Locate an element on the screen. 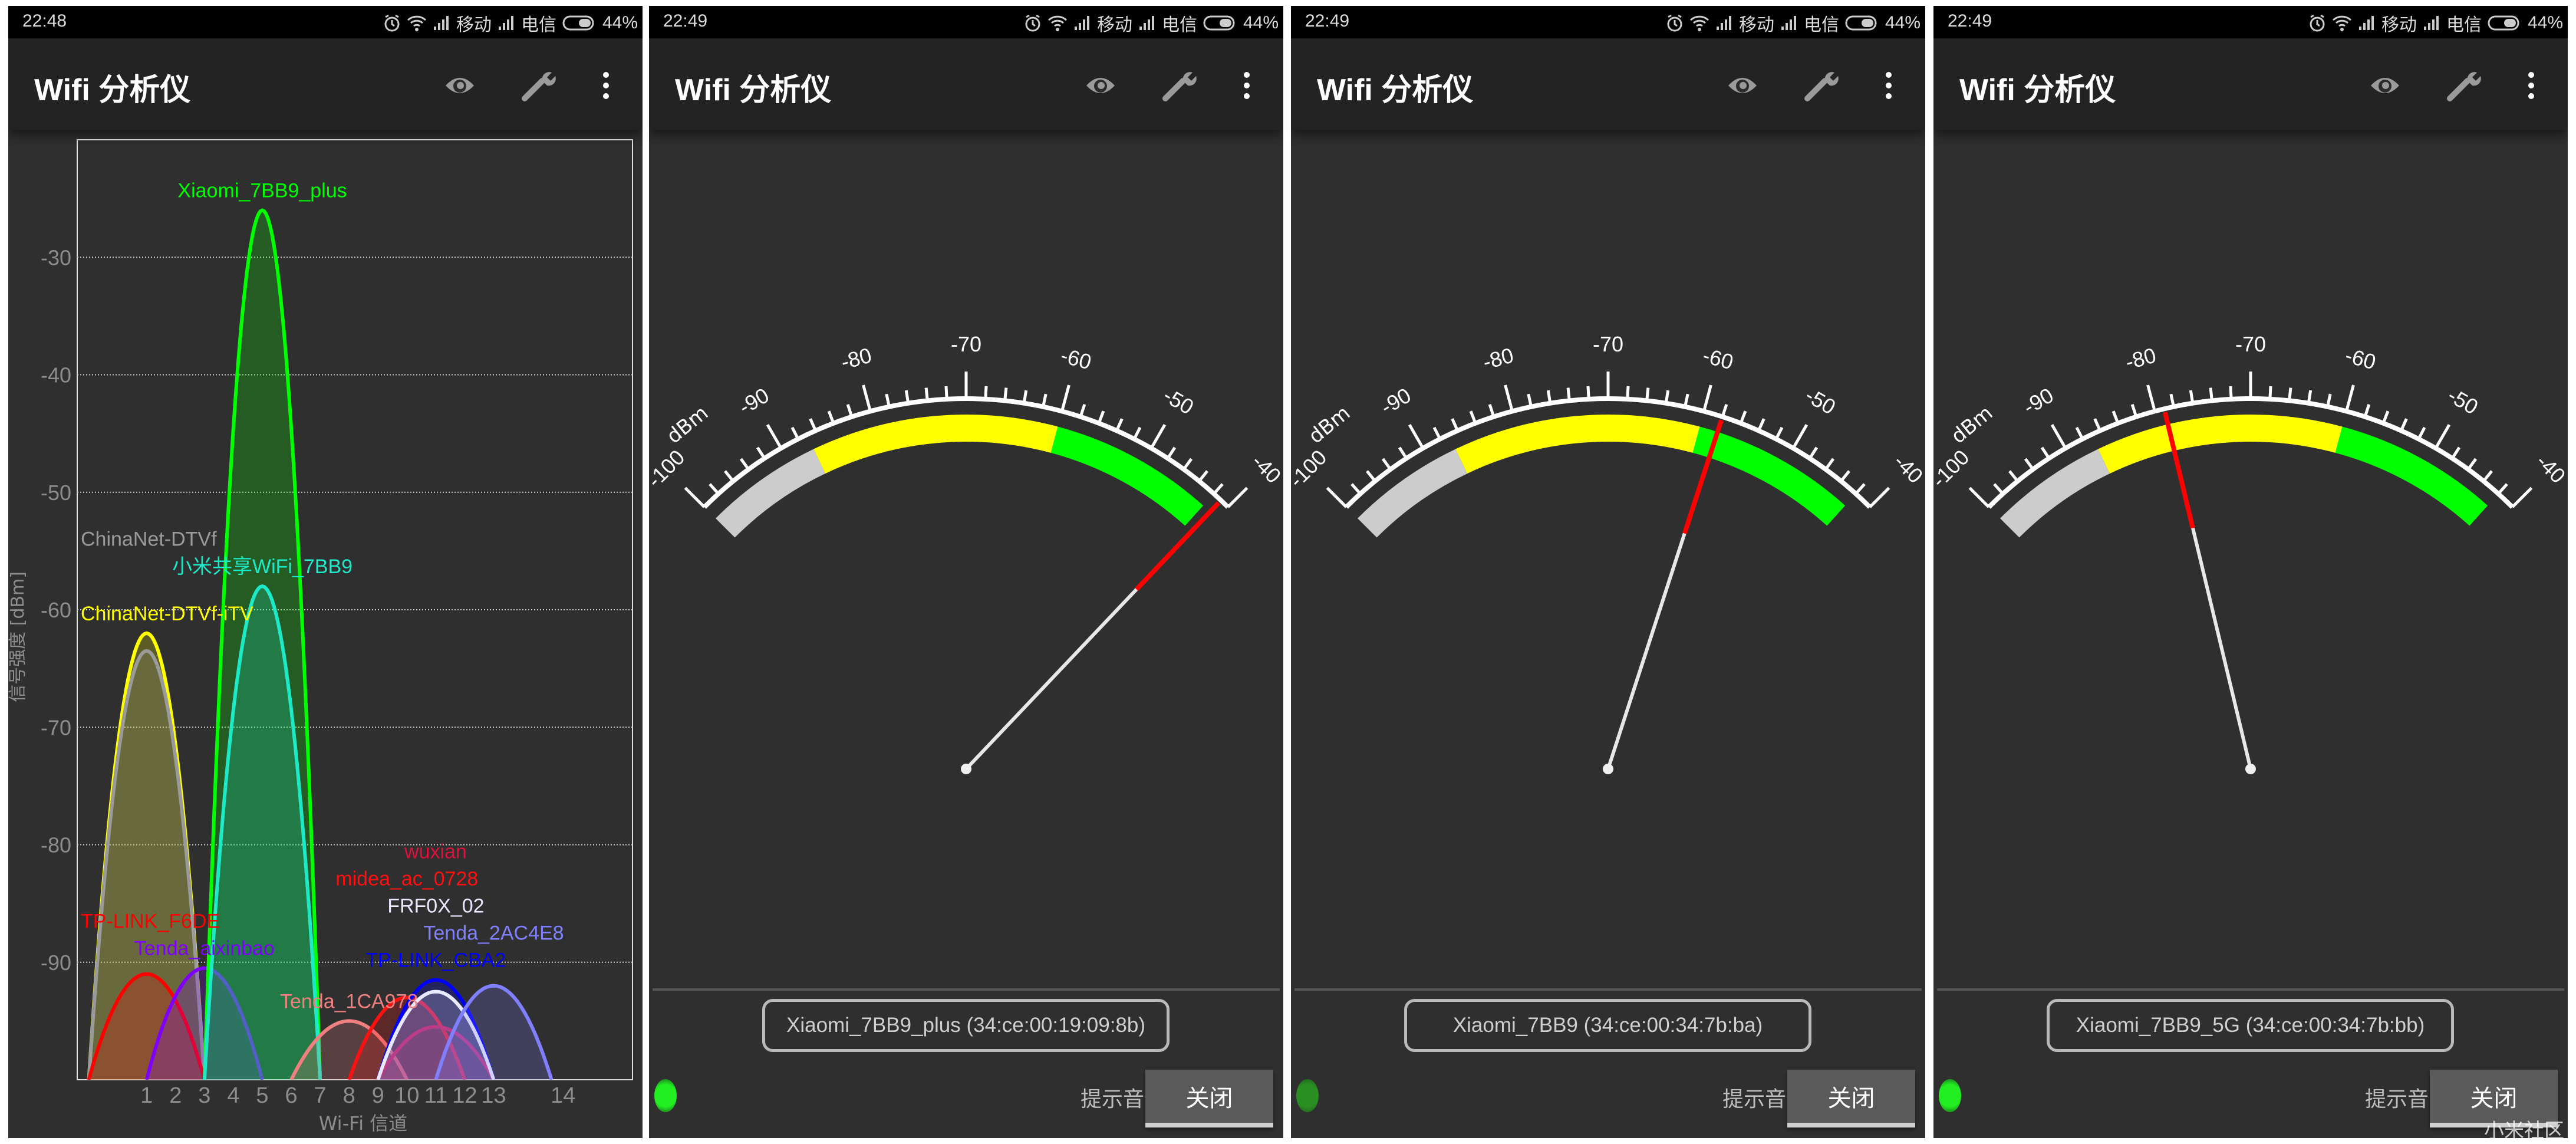 The image size is (2576, 1144). network-label: TP-LINK_F6DE is located at coordinates (150, 922).